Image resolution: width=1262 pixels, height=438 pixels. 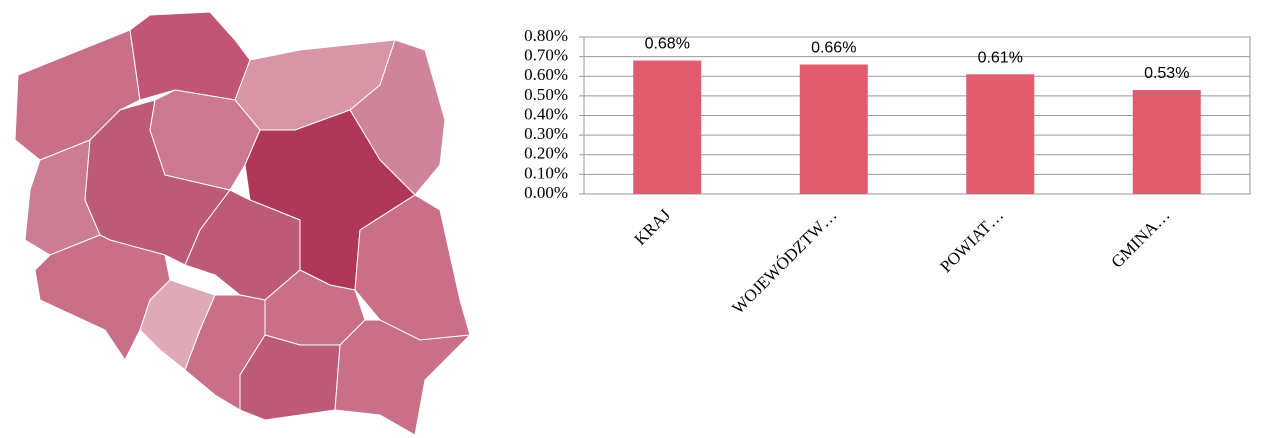 What do you see at coordinates (546, 192) in the screenshot?
I see `y-tick-label: 0.00%` at bounding box center [546, 192].